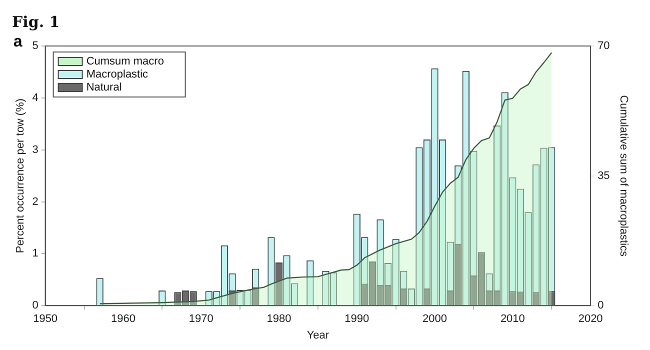  Describe the element at coordinates (435, 319) in the screenshot. I see `x-tick-label: 2000` at that location.